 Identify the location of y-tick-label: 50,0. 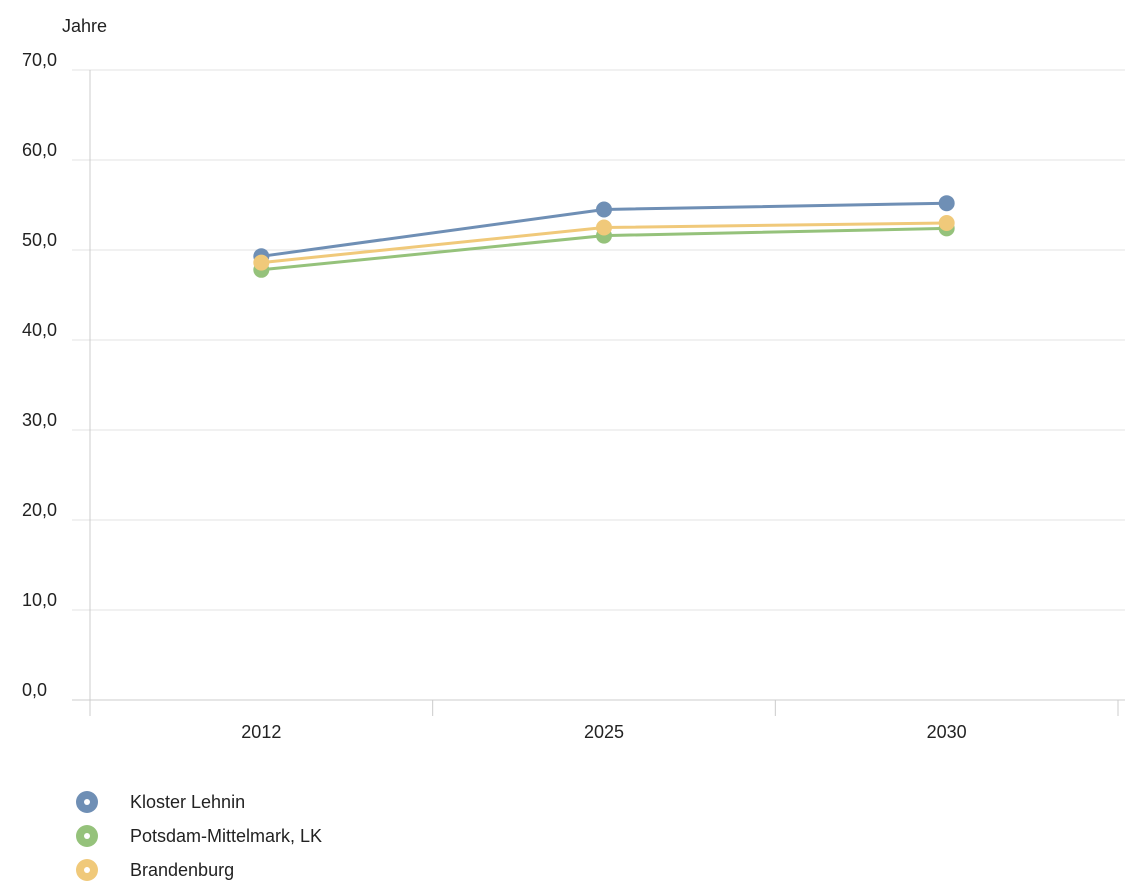
(39, 240).